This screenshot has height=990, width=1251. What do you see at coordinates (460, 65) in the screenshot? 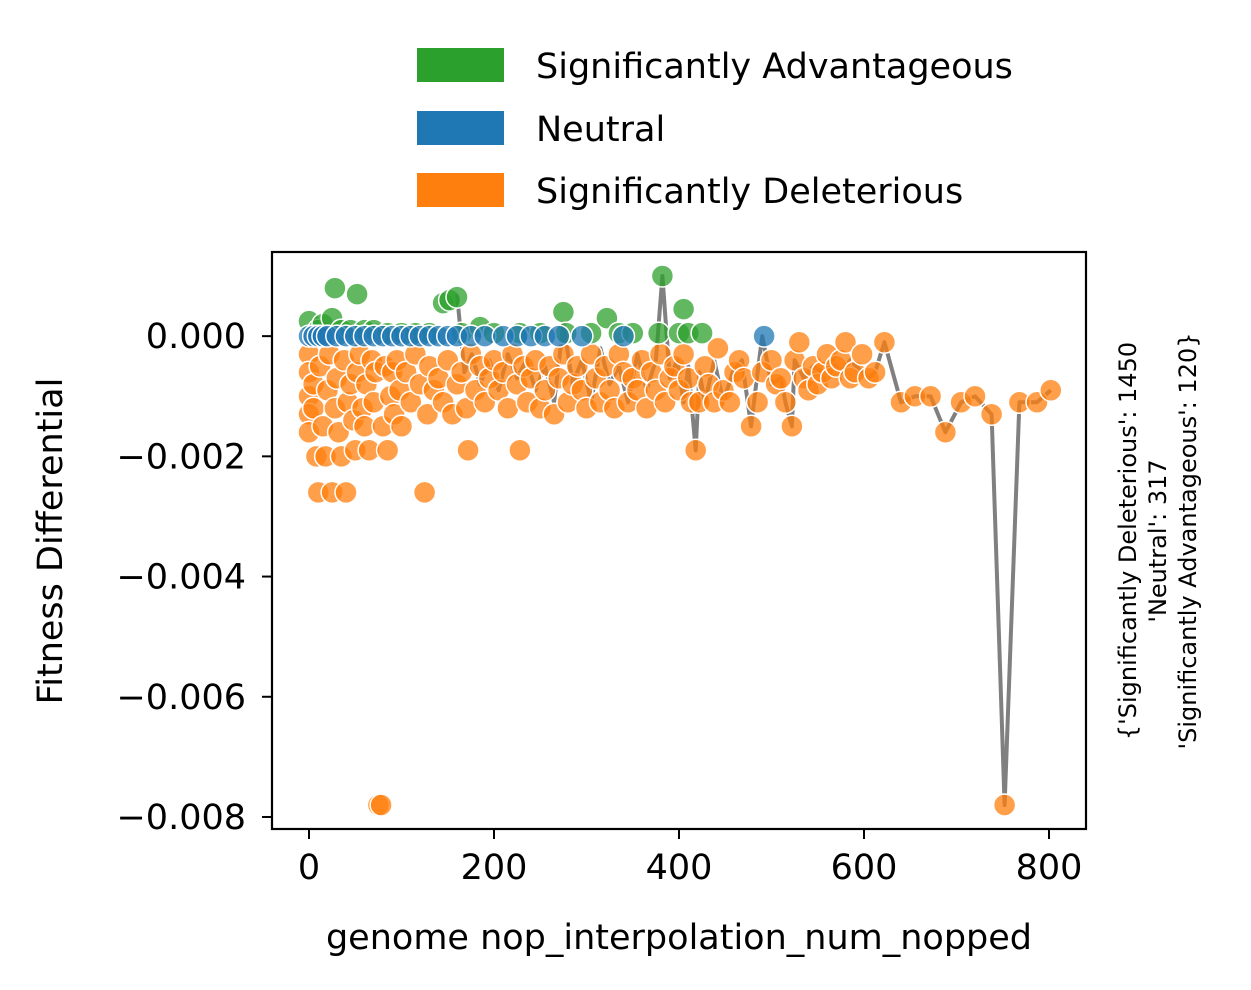
I see `legend-swatch-advantageous` at bounding box center [460, 65].